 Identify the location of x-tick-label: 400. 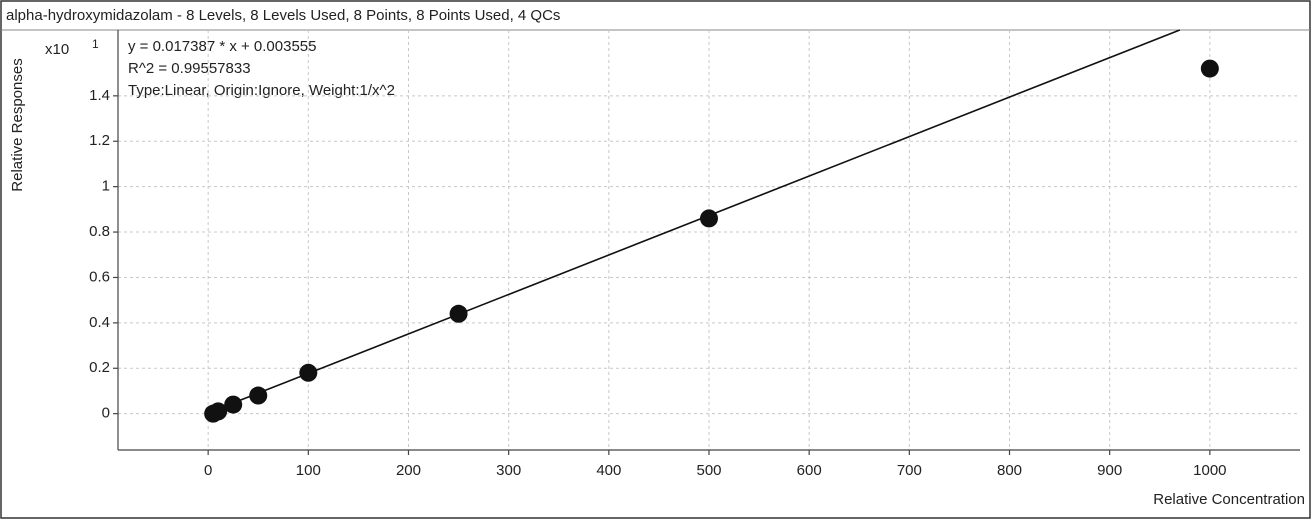
(608, 470).